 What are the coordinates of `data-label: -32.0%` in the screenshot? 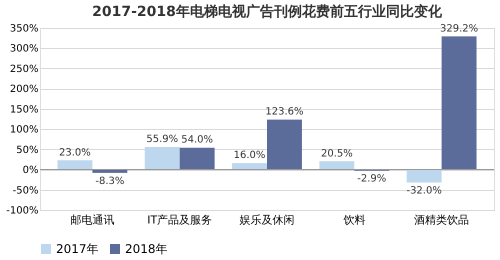 It's located at (424, 191).